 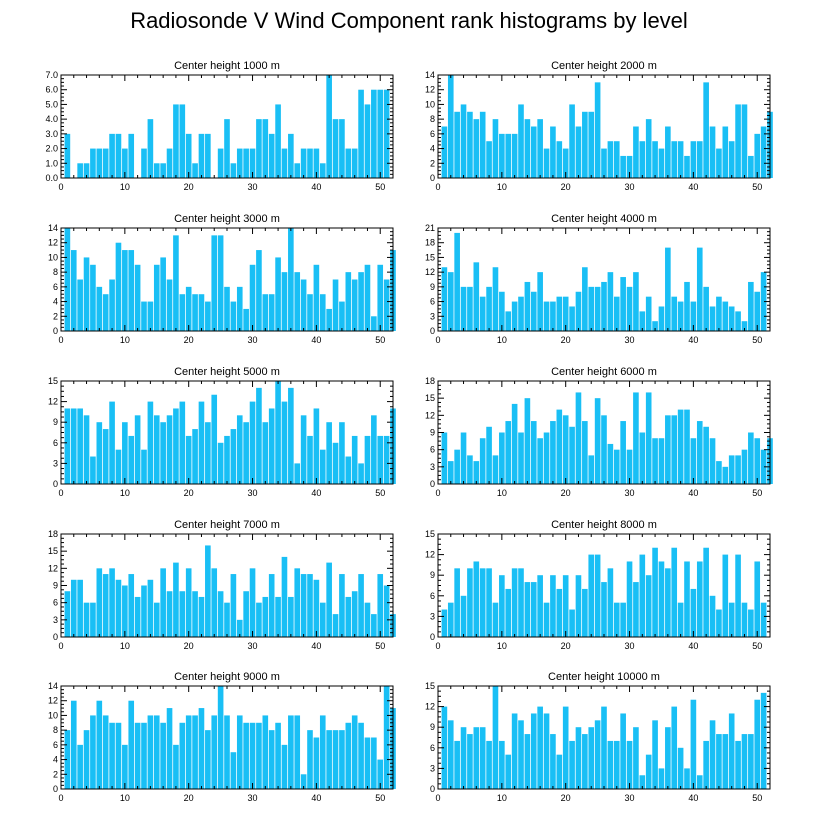 What do you see at coordinates (55, 620) in the screenshot?
I see `y-tick-label: 3` at bounding box center [55, 620].